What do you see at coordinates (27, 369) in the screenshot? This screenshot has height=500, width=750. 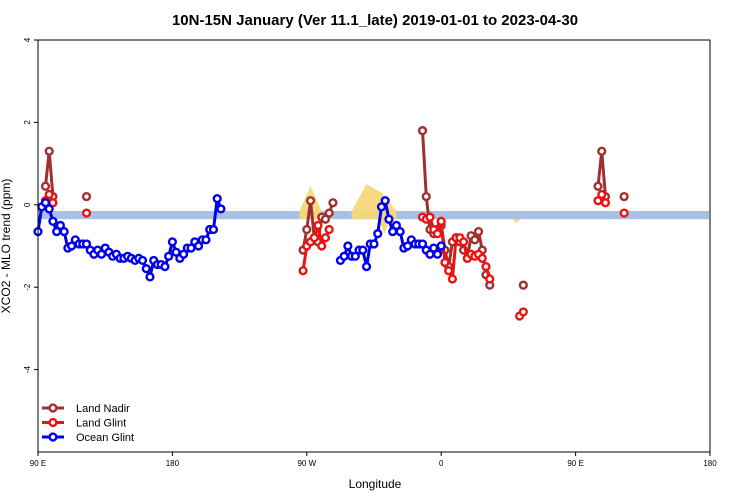 I see `y-tick-label: -4` at bounding box center [27, 369].